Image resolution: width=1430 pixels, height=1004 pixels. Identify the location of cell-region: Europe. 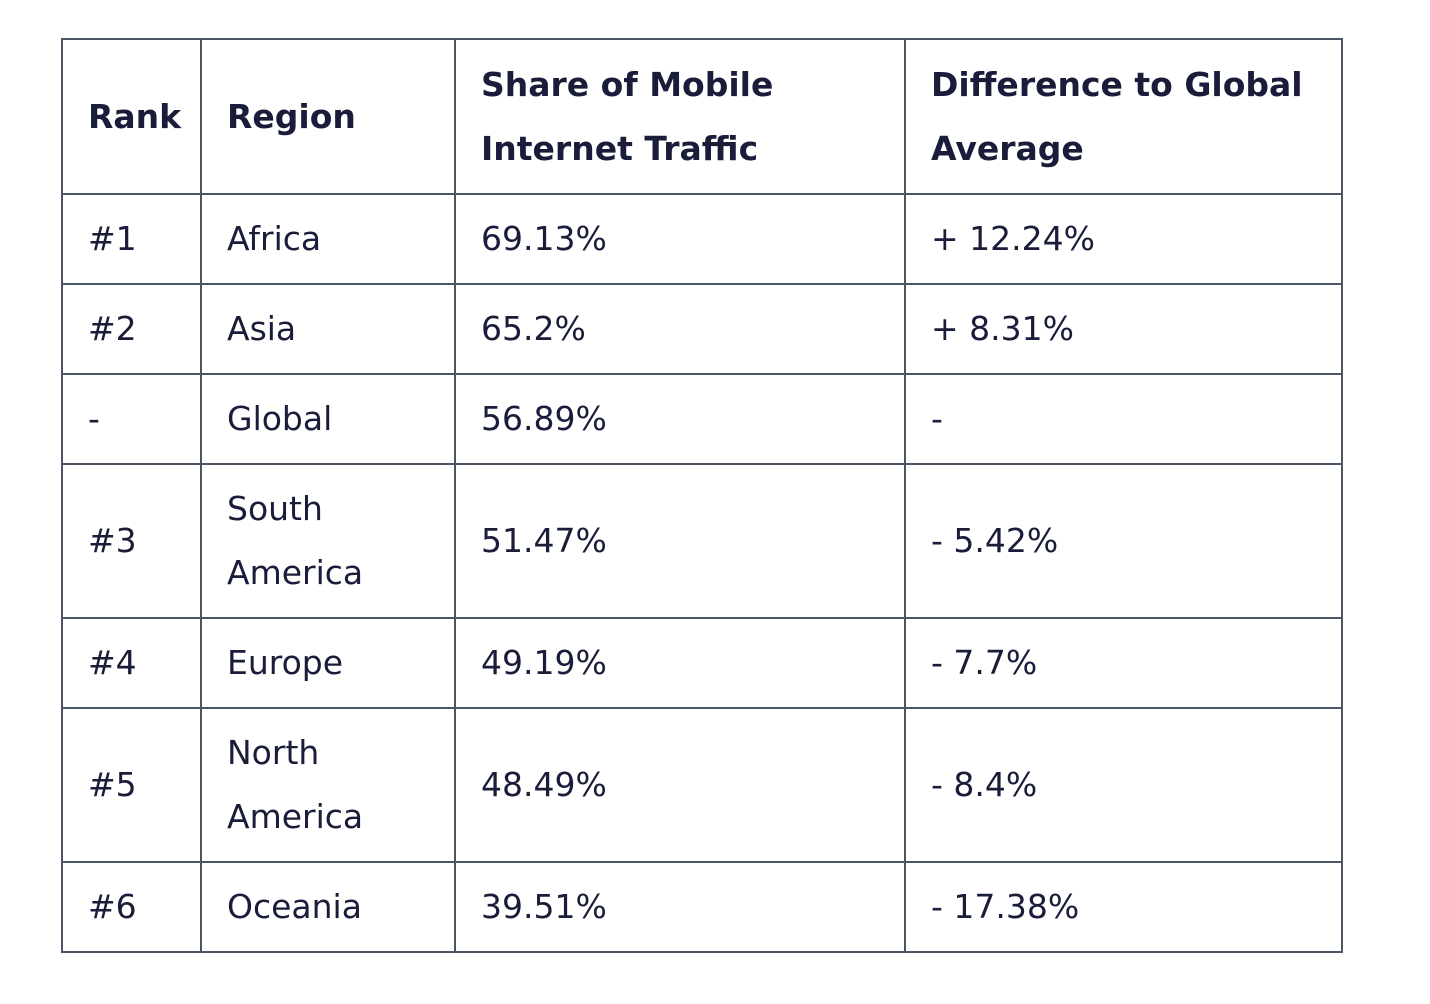
(328, 663).